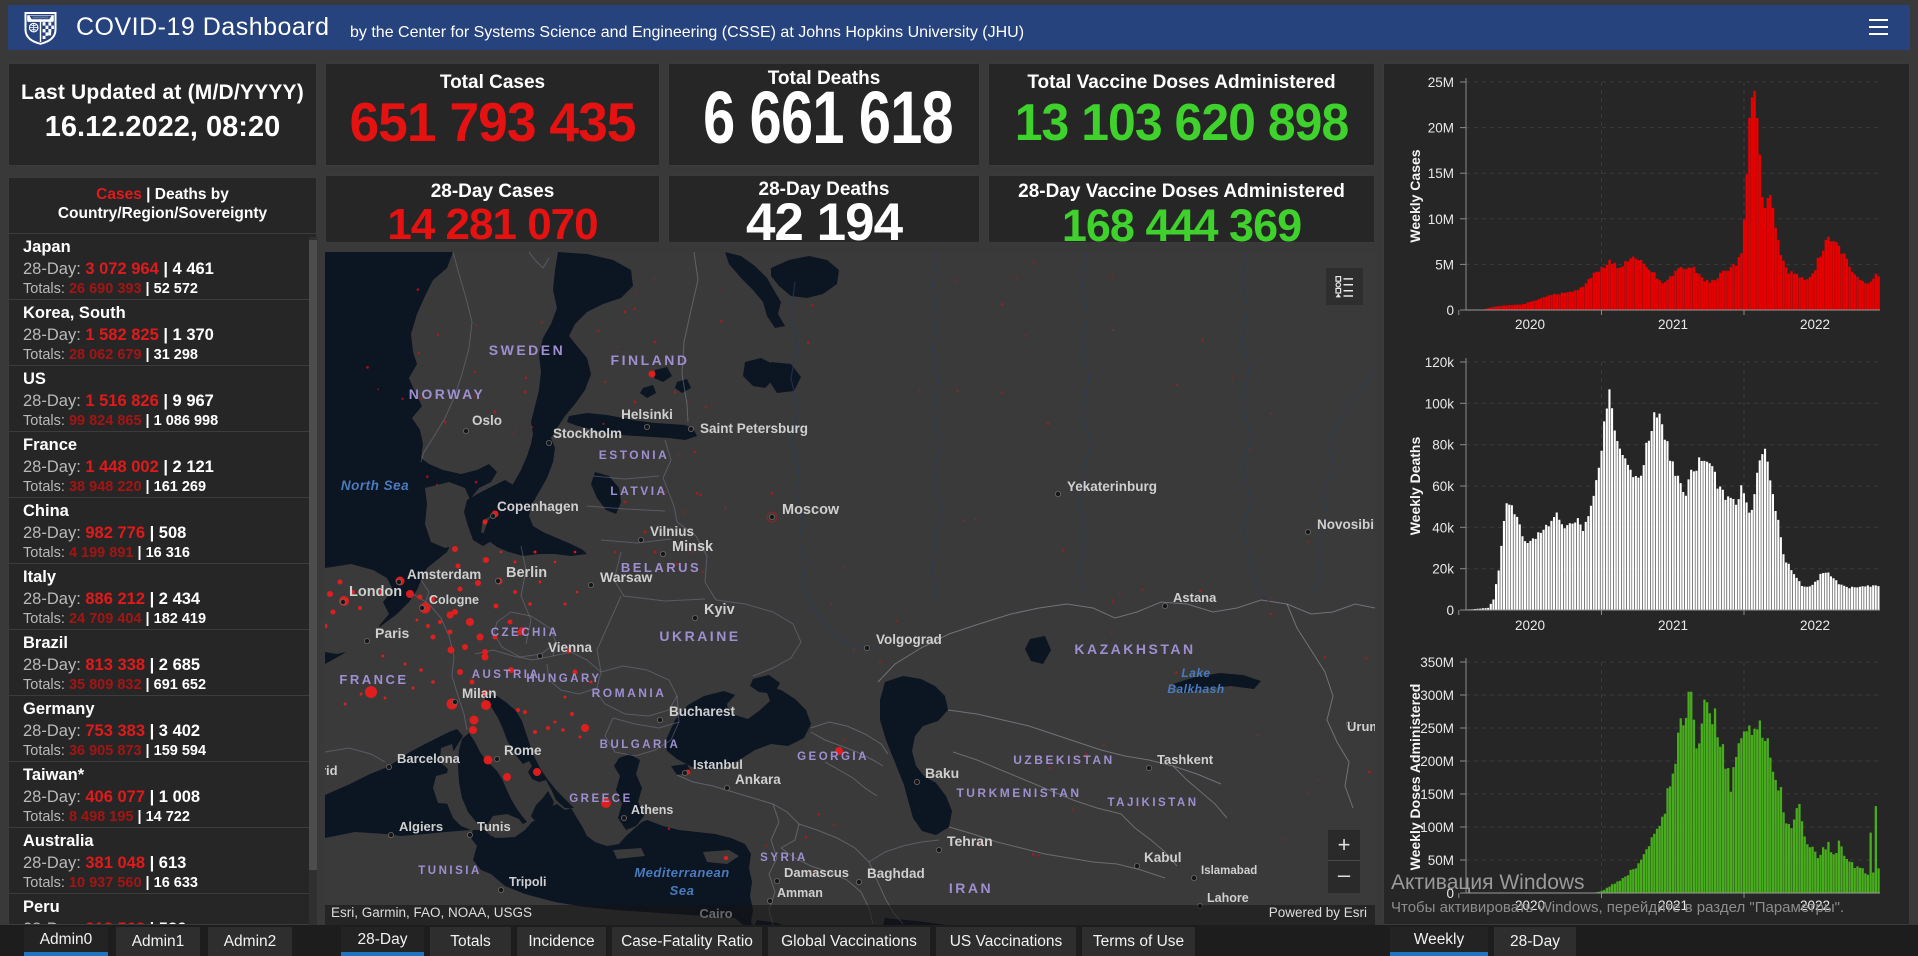 This screenshot has width=1918, height=956. I want to click on svg-text: 80k, so click(1443, 445).